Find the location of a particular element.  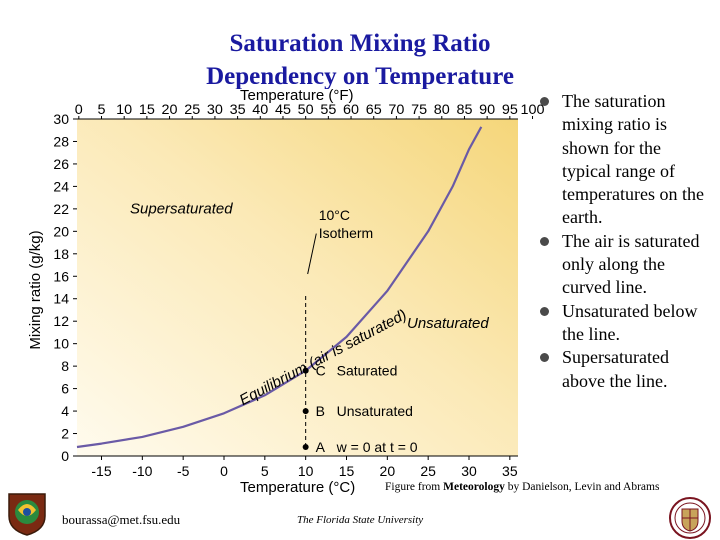

slide-title-line2: Dependency on Temperature is located at coordinates (360, 76).